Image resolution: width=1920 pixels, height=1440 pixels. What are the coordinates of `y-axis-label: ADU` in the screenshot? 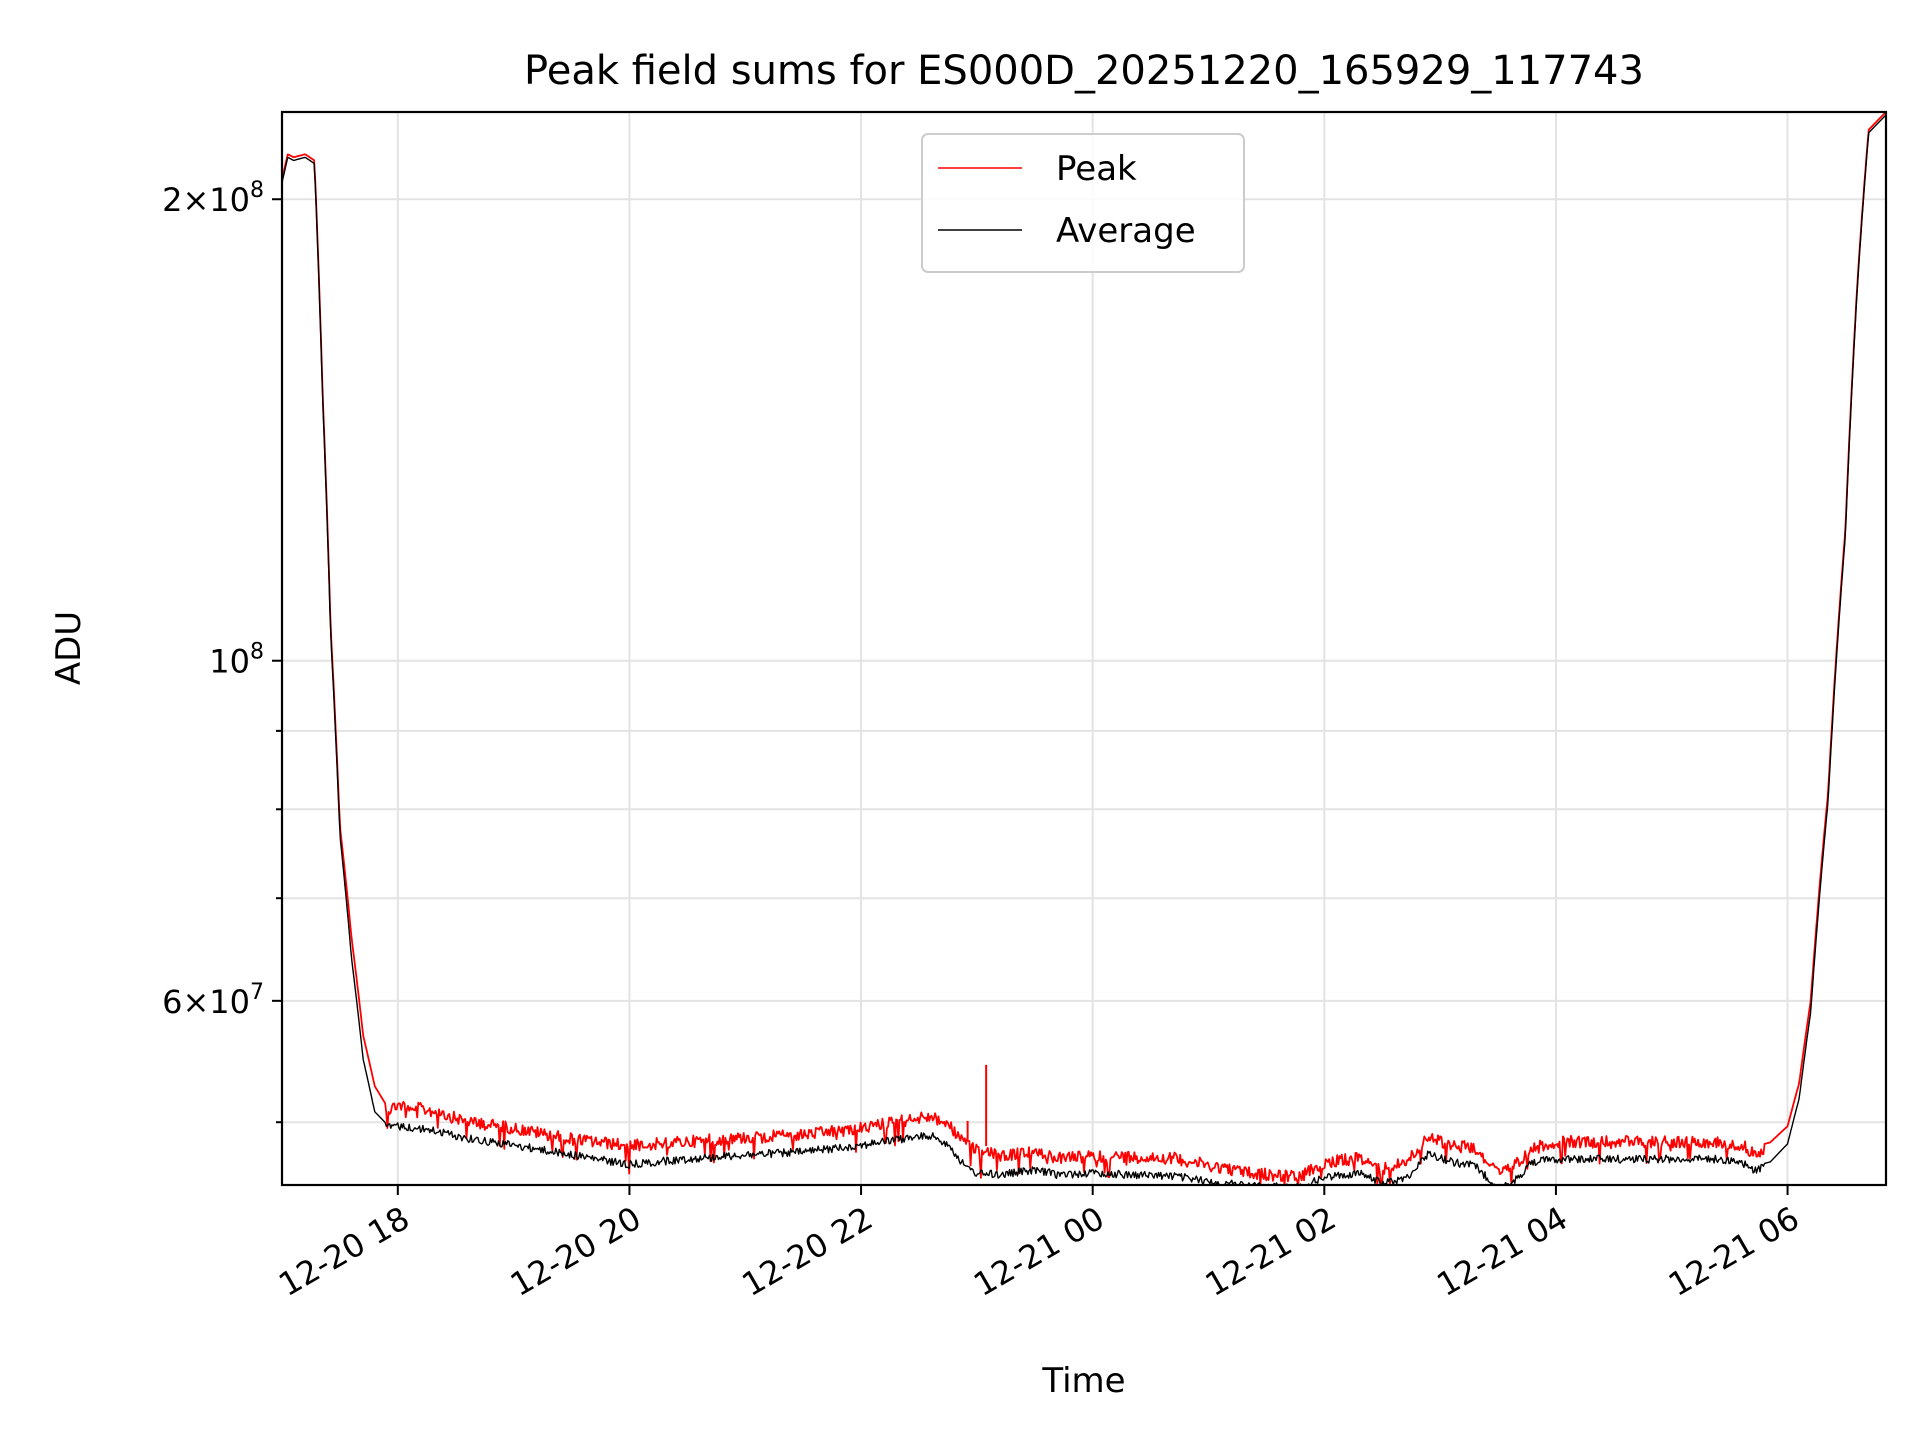 It's located at (69, 648).